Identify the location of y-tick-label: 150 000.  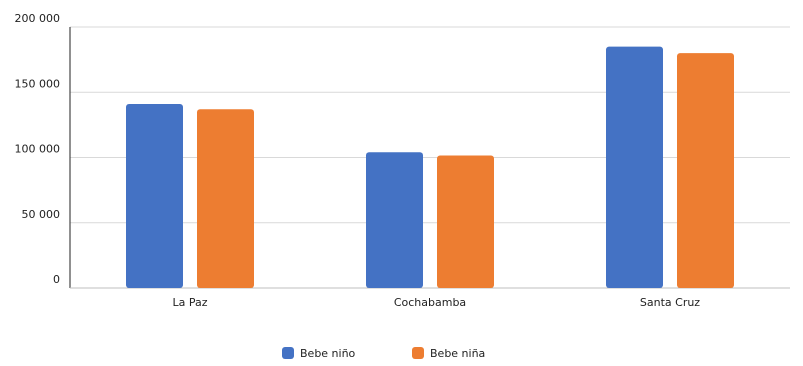
(38, 83).